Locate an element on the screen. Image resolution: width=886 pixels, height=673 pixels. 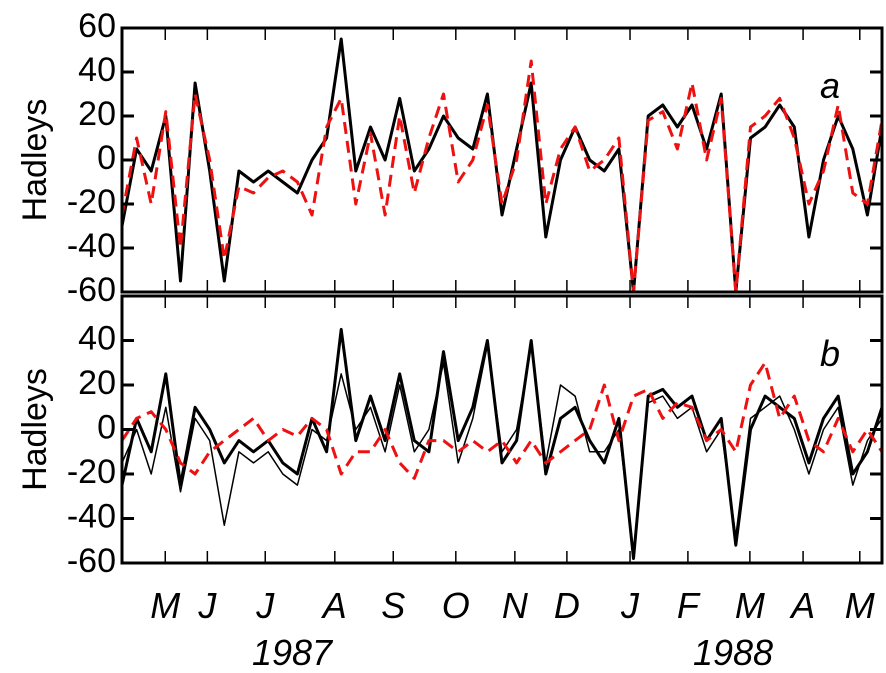
year-label: 1987 is located at coordinates (293, 652).